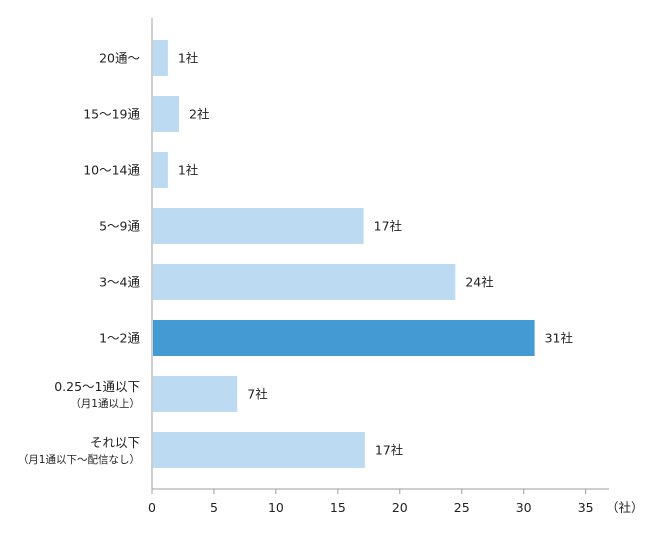 This screenshot has height=547, width=652. What do you see at coordinates (214, 507) in the screenshot?
I see `x-tick-label-1: 5` at bounding box center [214, 507].